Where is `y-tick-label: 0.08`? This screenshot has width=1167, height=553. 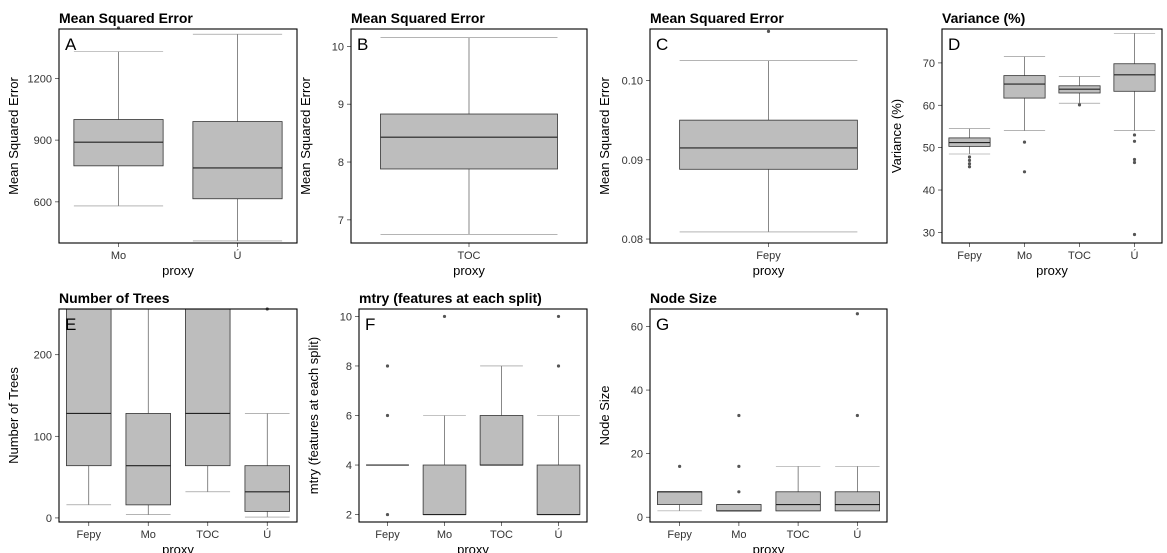 y-tick-label: 0.08 is located at coordinates (632, 240).